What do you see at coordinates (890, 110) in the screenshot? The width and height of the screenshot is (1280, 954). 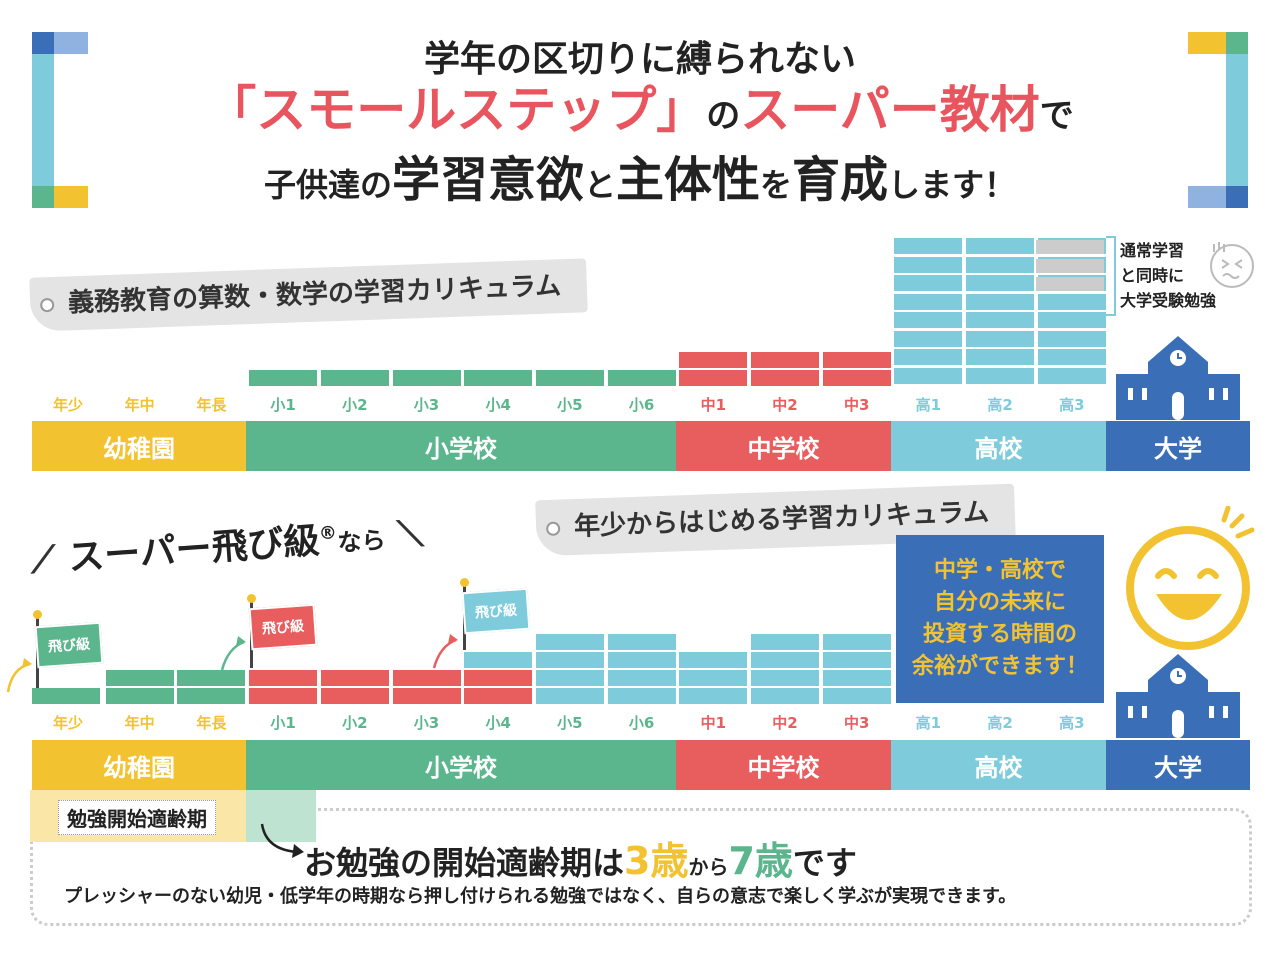 I see `headline-super-material: スーパー教材` at bounding box center [890, 110].